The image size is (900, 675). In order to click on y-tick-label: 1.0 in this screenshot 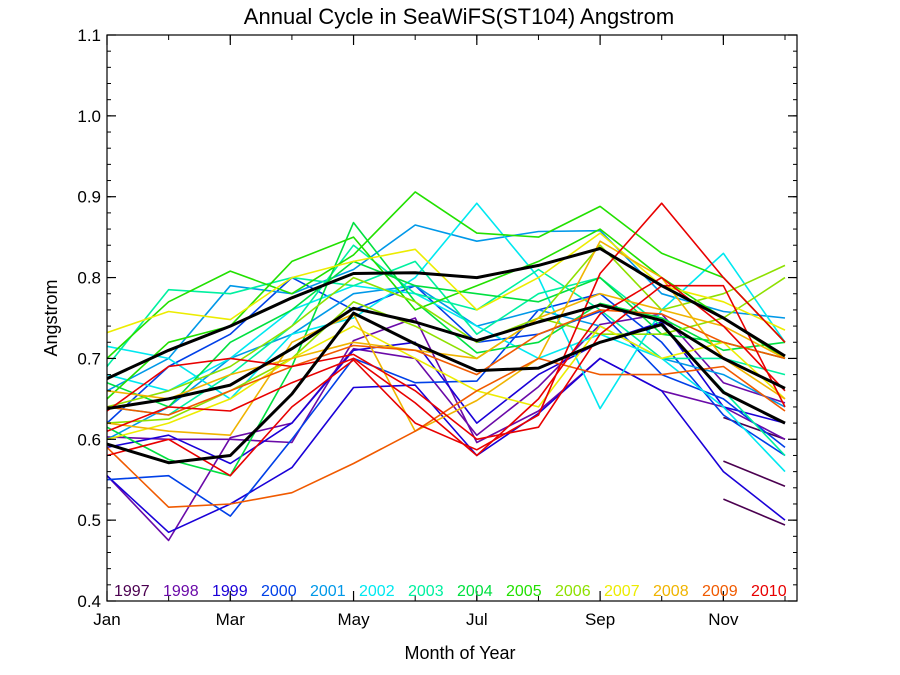, I will do `click(89, 116)`.